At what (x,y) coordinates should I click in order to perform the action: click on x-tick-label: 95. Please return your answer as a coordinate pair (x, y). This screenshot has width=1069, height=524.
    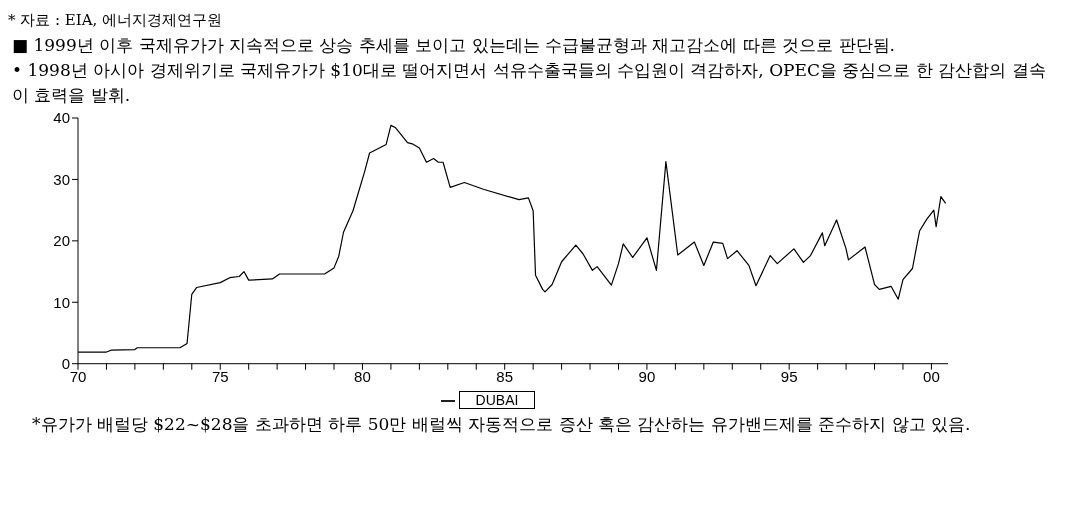
    Looking at the image, I should click on (789, 377).